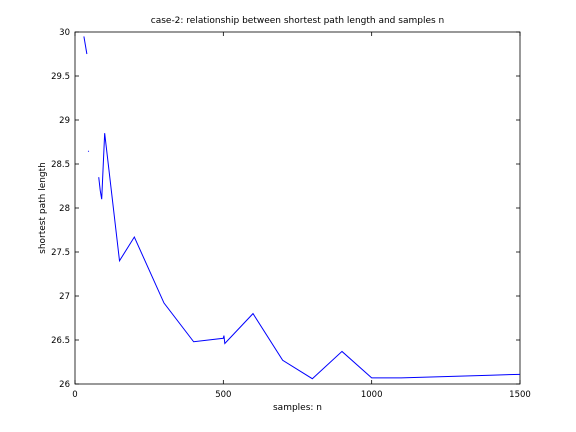 The image size is (576, 432). Describe the element at coordinates (64, 297) in the screenshot. I see `y-tick-label: 27` at that location.